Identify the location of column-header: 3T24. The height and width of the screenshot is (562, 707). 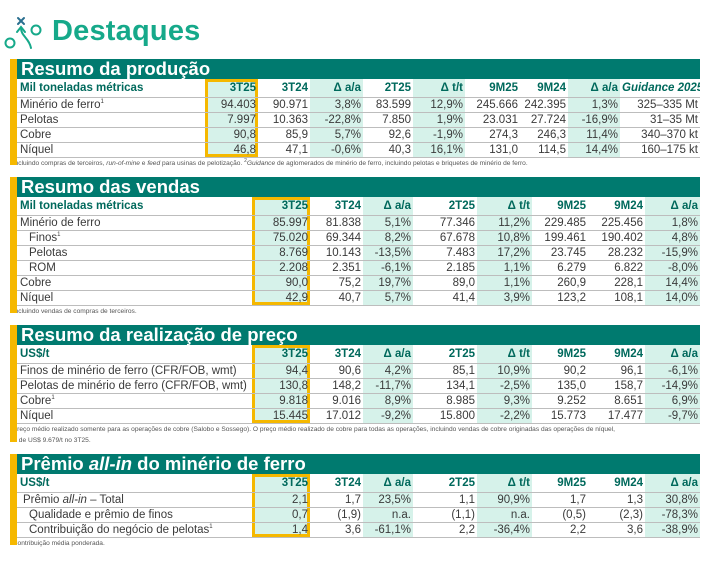
(284, 88).